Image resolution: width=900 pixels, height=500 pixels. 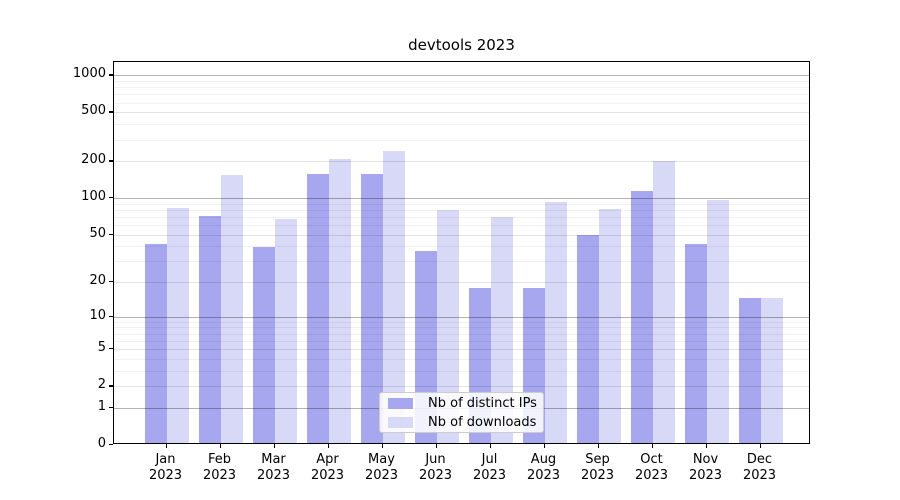 I want to click on legend-swatch-distinct-ips-icon, so click(x=400, y=403).